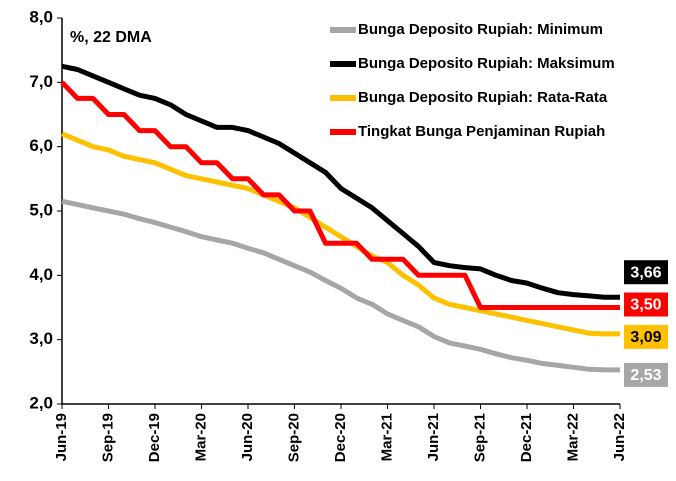 The height and width of the screenshot is (481, 676). I want to click on legend-label: Bunga Deposito Rupiah: Minimum, so click(480, 29).